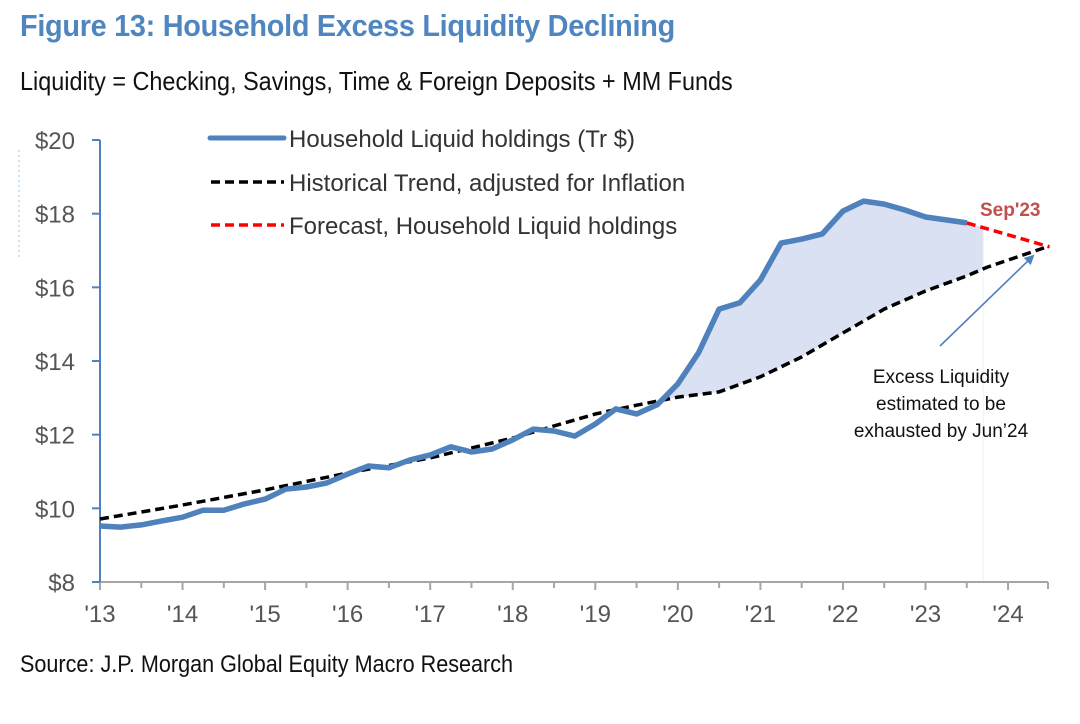 The image size is (1080, 724). Describe the element at coordinates (1008, 235) in the screenshot. I see `series-line-forecast` at that location.